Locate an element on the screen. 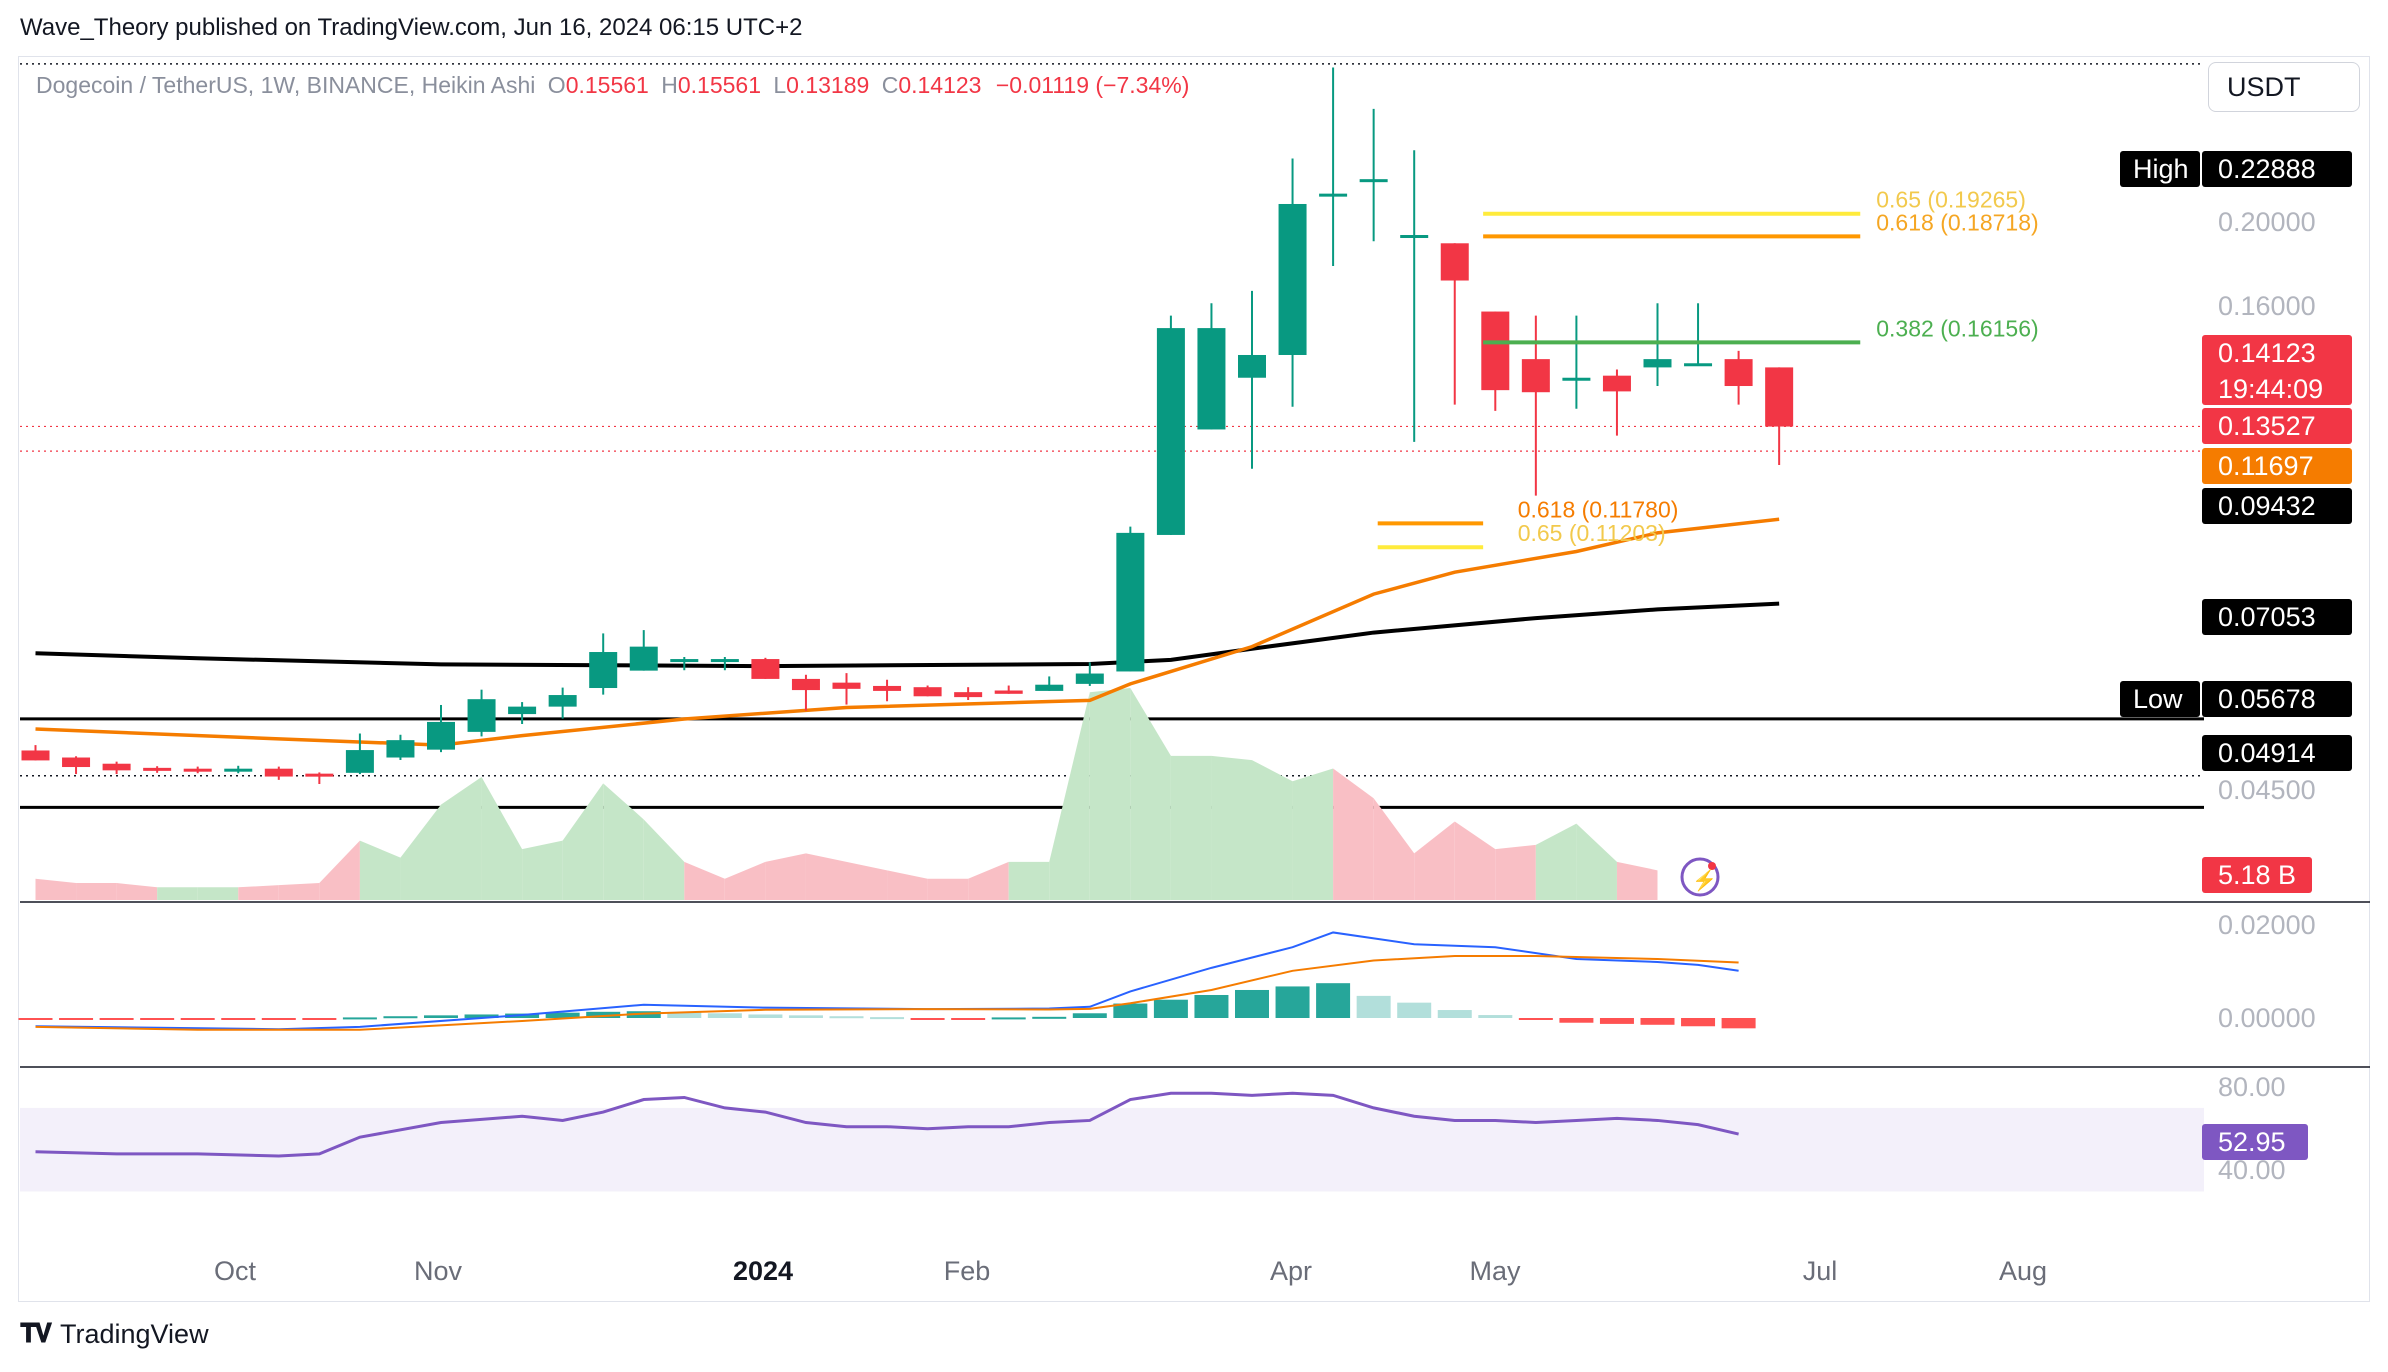  time-axis-label: Feb is located at coordinates (967, 1271).